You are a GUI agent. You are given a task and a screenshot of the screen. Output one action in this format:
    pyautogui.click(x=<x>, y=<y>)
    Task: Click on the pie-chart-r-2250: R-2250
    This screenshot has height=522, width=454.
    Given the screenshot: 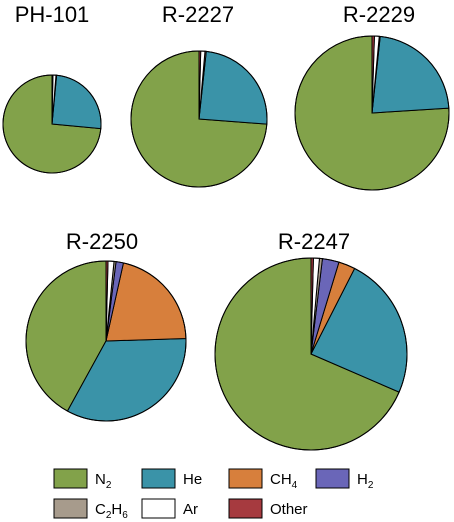 What is the action you would take?
    pyautogui.click(x=106, y=325)
    